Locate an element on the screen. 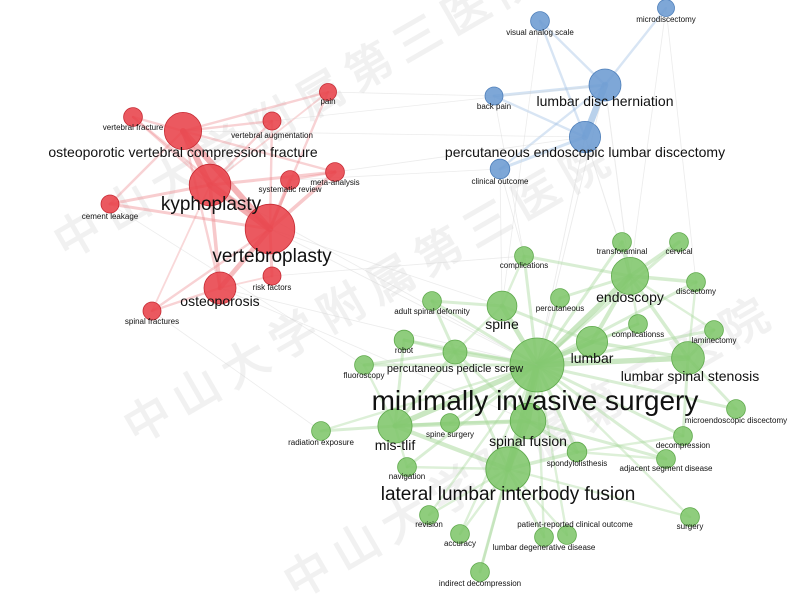 This screenshot has width=800, height=594. node-lumbar-disc-herniation is located at coordinates (605, 85).